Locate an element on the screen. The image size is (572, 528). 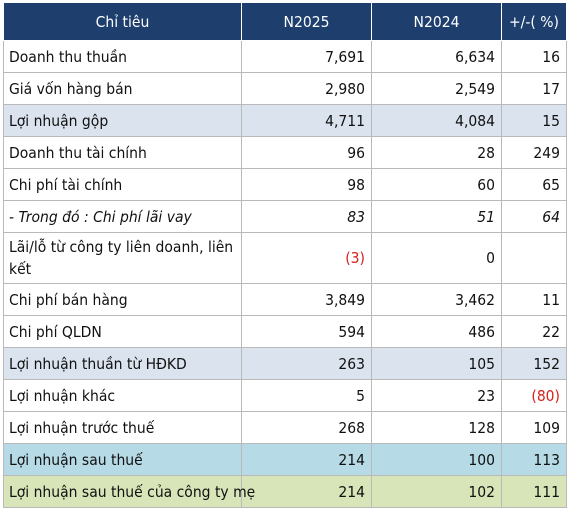
table-header-row: Chỉ tiêu N2025 N2024 +/-( %) is located at coordinates (285, 21).